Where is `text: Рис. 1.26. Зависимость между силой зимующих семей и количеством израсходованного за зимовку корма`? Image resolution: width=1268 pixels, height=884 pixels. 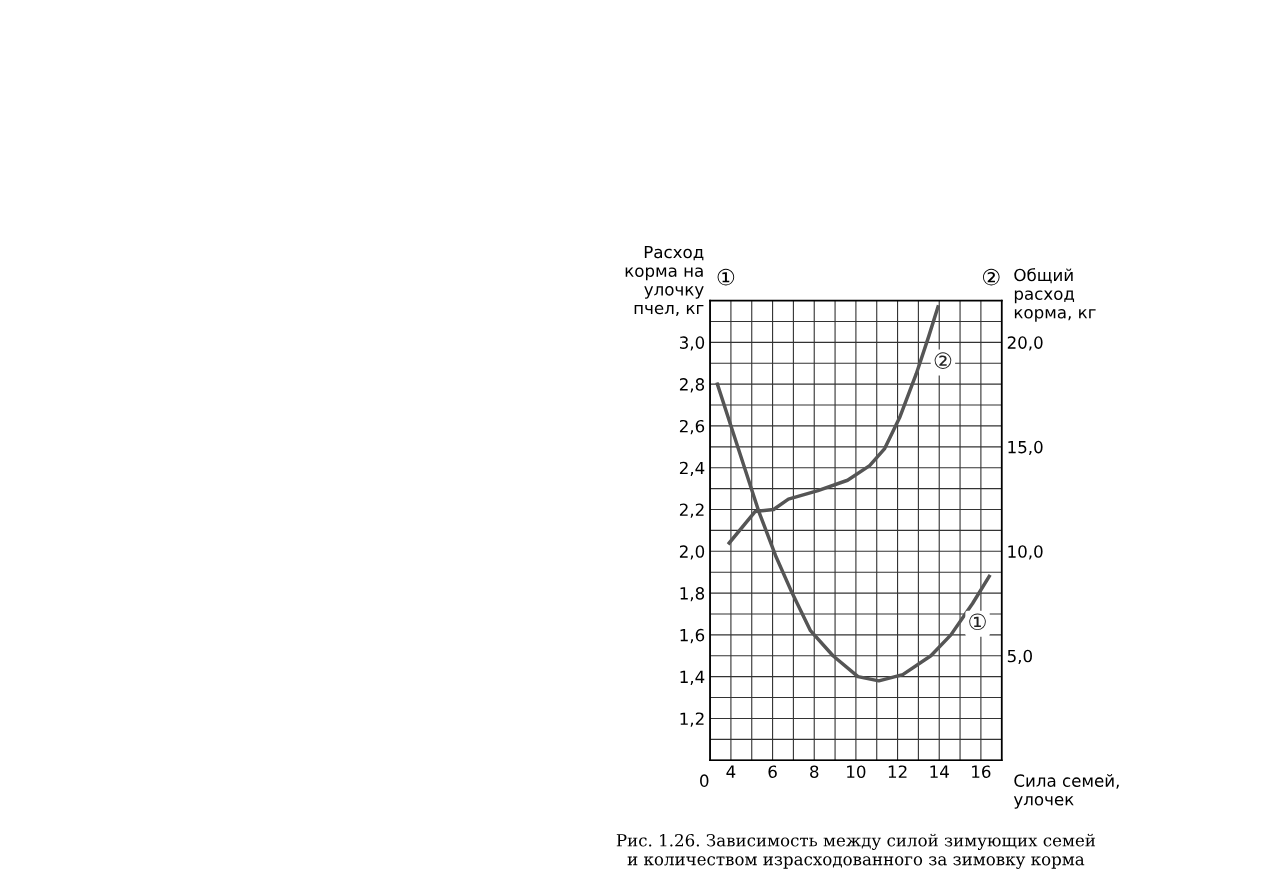 text: Рис. 1.26. Зависимость между силой зимующих семей и количеством израсходованного за зимовку корма is located at coordinates (856, 851).